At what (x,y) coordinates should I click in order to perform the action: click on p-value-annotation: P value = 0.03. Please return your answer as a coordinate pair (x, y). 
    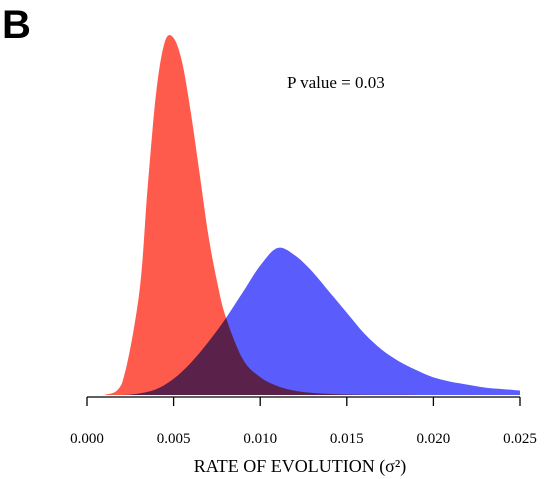
    Looking at the image, I should click on (336, 82).